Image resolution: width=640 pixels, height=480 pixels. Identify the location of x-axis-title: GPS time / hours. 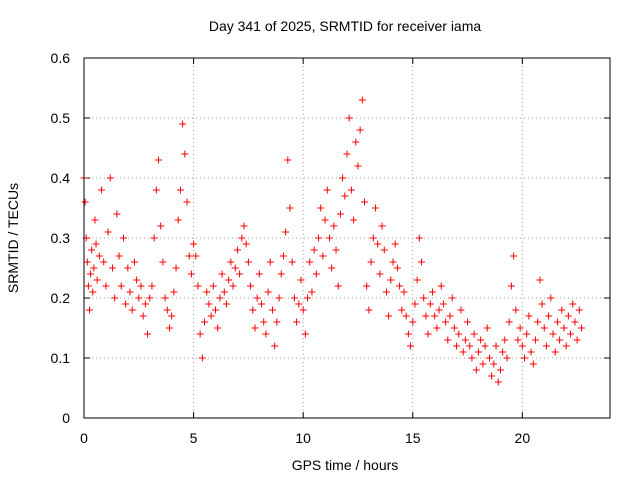
(345, 465).